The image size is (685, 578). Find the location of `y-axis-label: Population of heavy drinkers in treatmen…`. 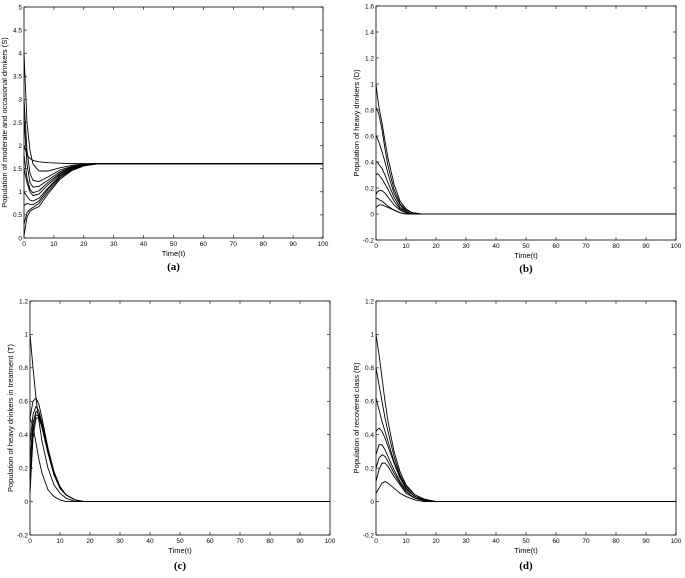

y-axis-label: Population of heavy drinkers in treatmen… is located at coordinates (10, 418).